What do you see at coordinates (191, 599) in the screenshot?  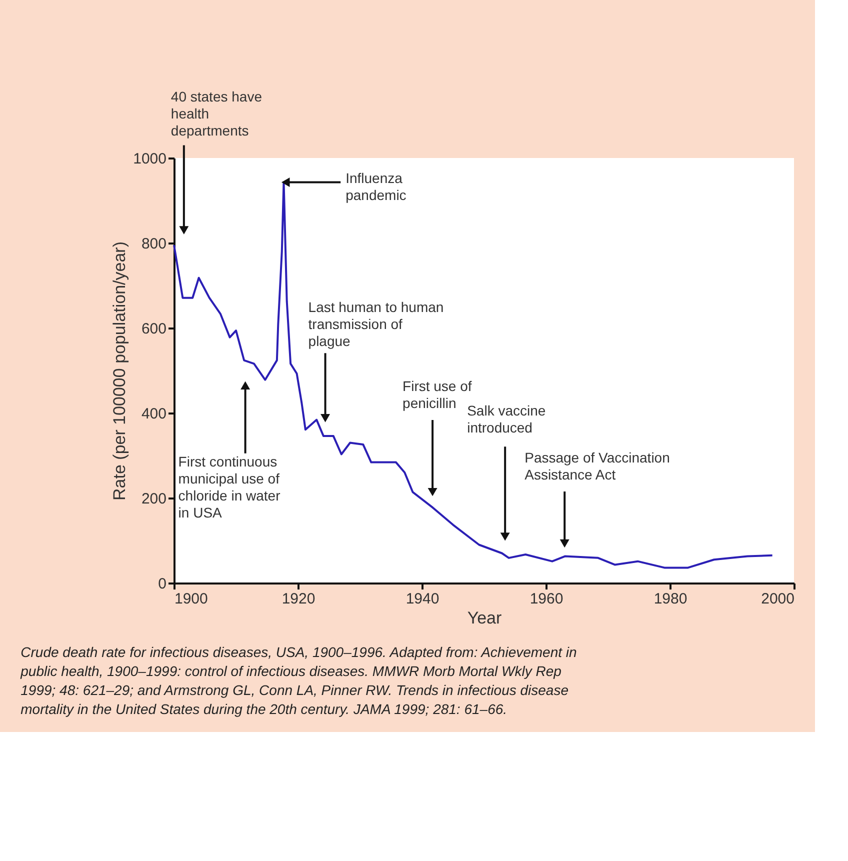 I see `x-tick-label: 1900` at bounding box center [191, 599].